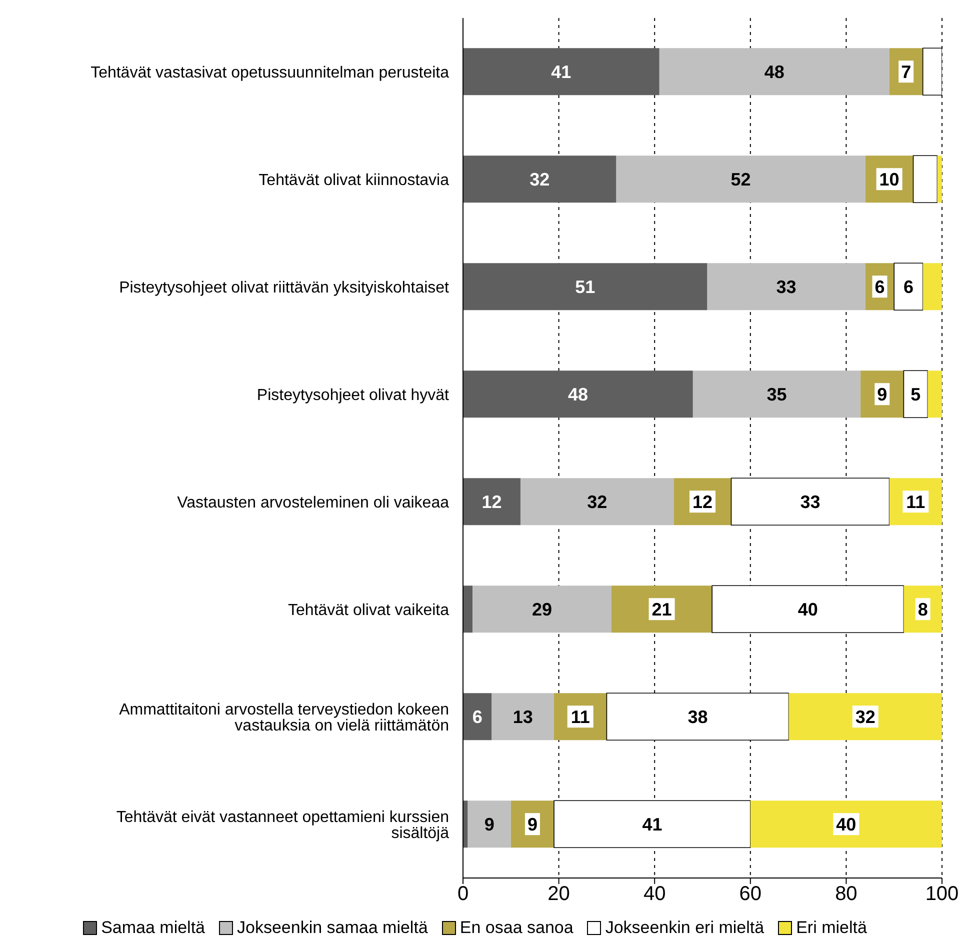 Image resolution: width=975 pixels, height=951 pixels. I want to click on x-tick-label: 40, so click(654, 894).